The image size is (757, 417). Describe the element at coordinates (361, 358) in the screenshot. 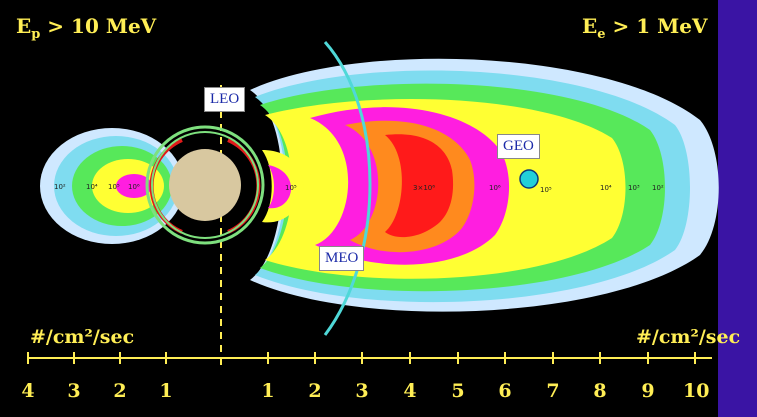

I see `axis-tick-marks` at that location.